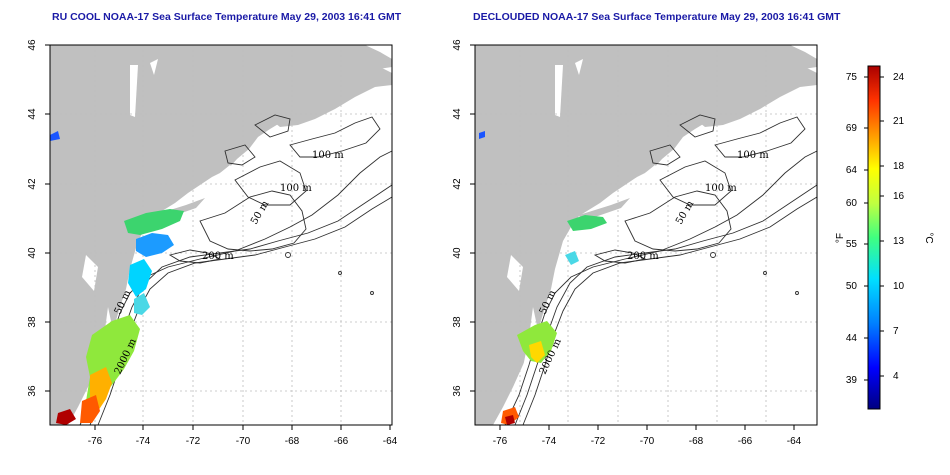 Image resolution: width=950 pixels, height=475 pixels. I want to click on right-contour-label-100m-north: 100 m, so click(753, 155).